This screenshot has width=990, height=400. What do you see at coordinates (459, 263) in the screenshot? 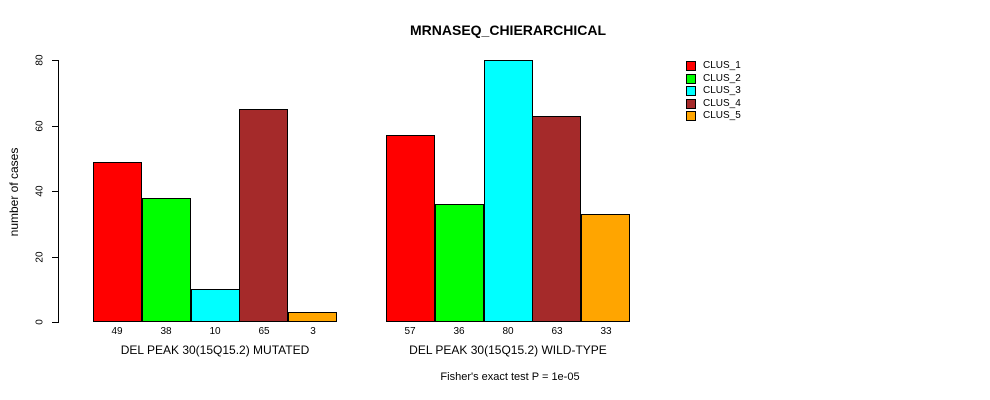
I see `bar-clus_2-group1` at bounding box center [459, 263].